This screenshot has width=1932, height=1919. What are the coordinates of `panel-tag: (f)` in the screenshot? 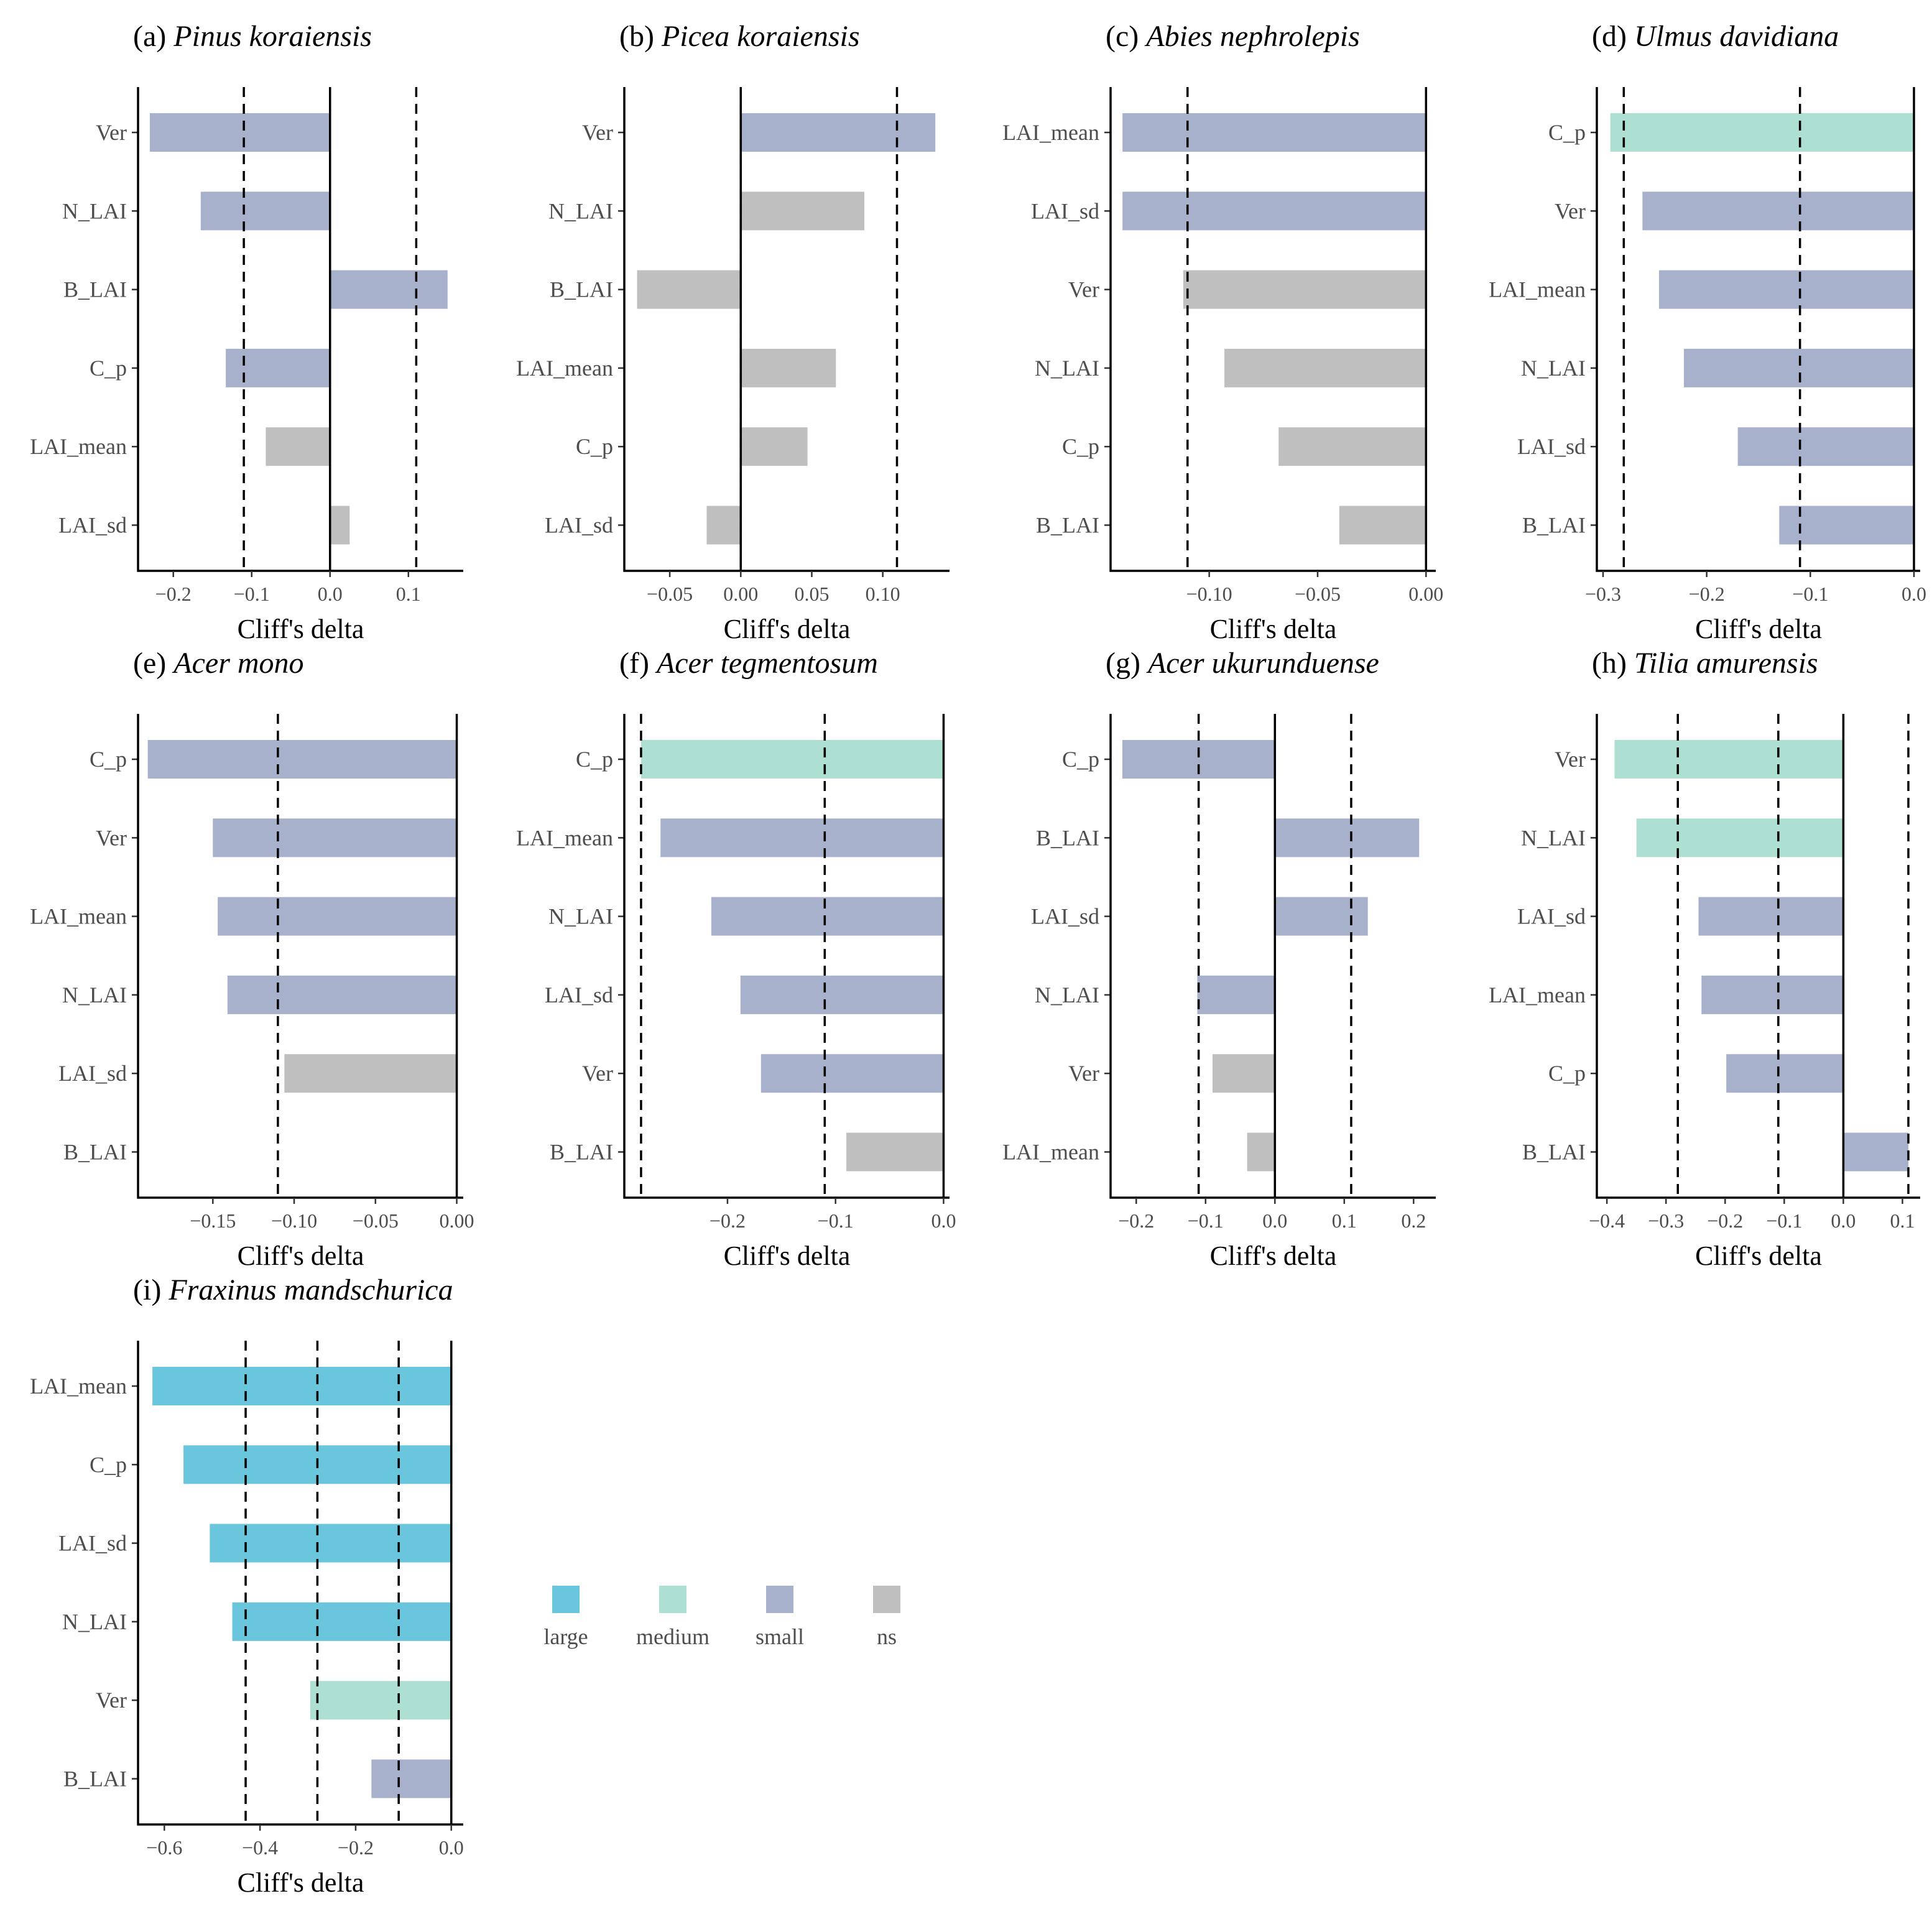 It's located at (638, 663).